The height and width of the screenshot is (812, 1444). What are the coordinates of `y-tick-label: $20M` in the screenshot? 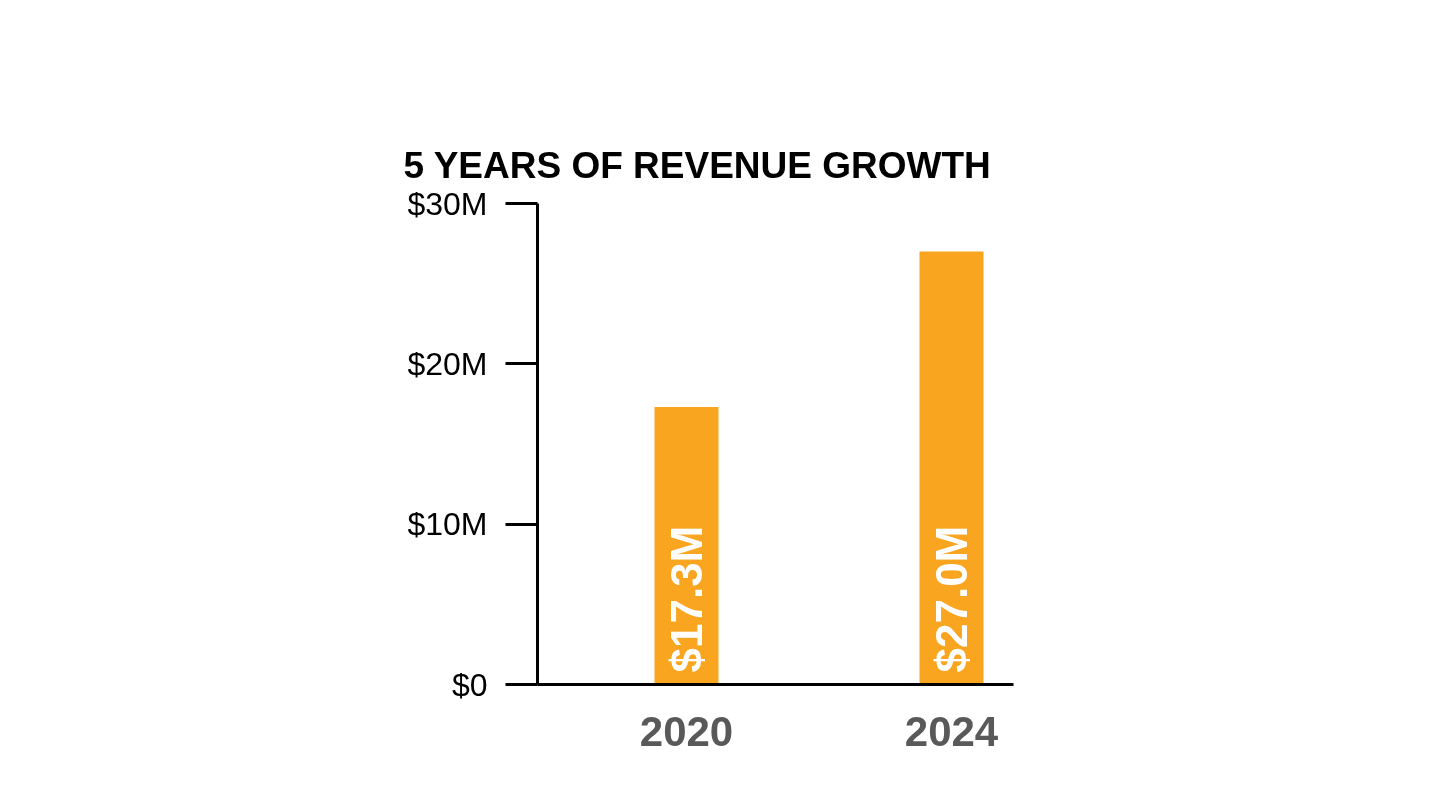 It's located at (447, 363).